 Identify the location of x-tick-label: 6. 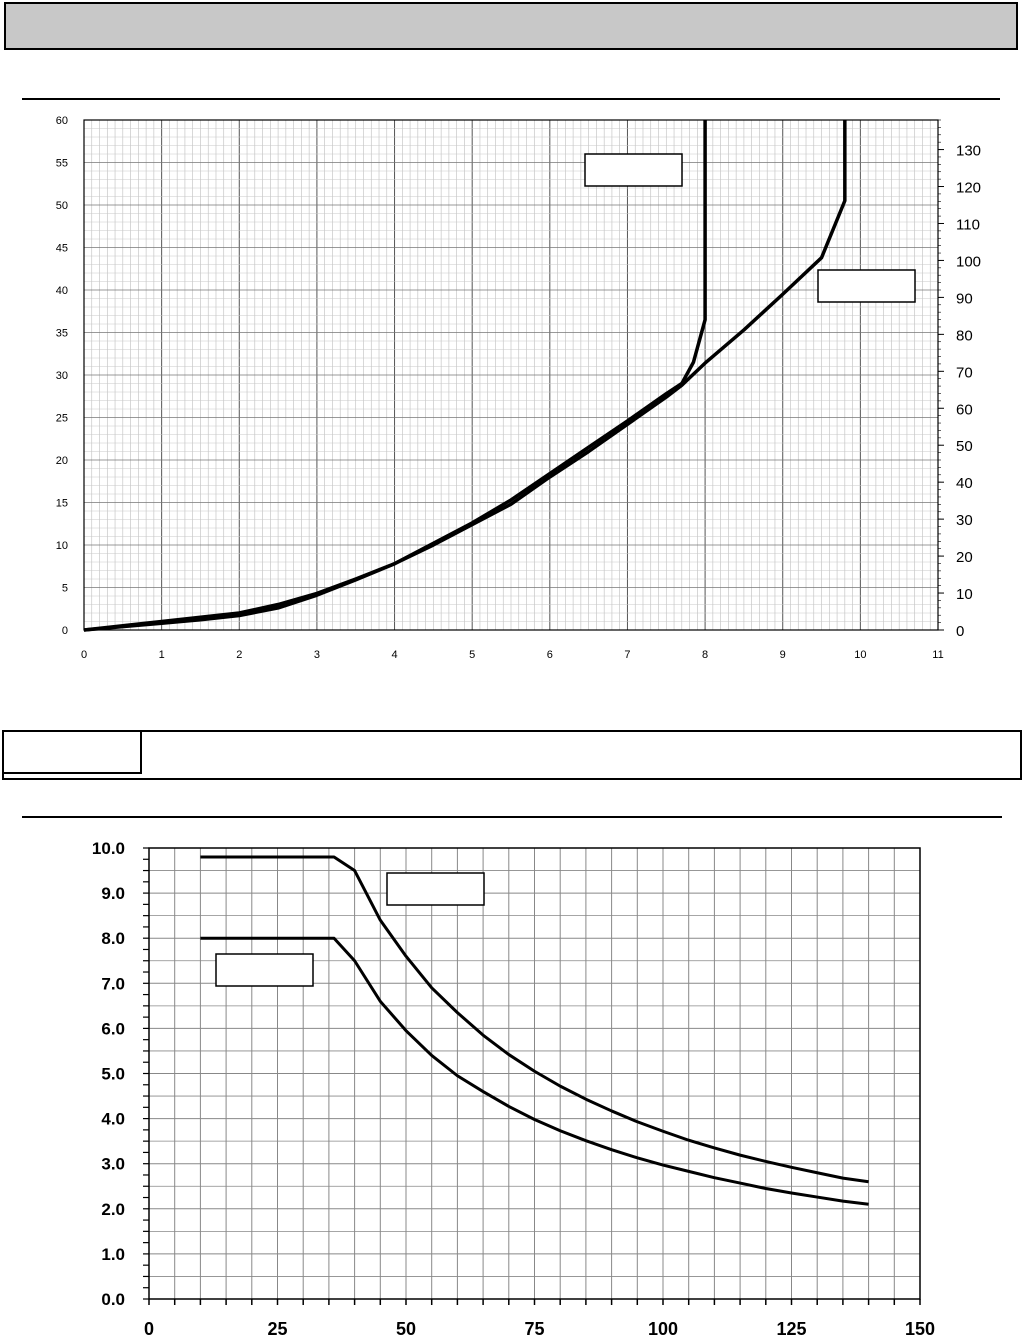
(550, 655).